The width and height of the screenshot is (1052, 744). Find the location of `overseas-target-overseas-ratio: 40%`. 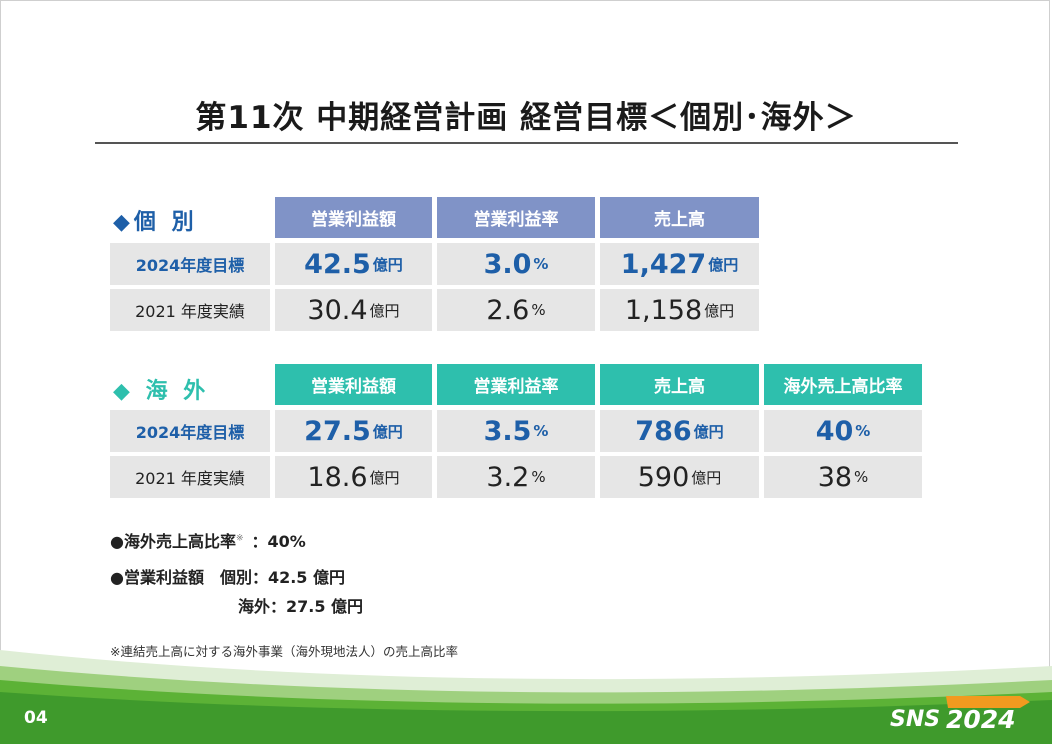

overseas-target-overseas-ratio: 40% is located at coordinates (843, 431).